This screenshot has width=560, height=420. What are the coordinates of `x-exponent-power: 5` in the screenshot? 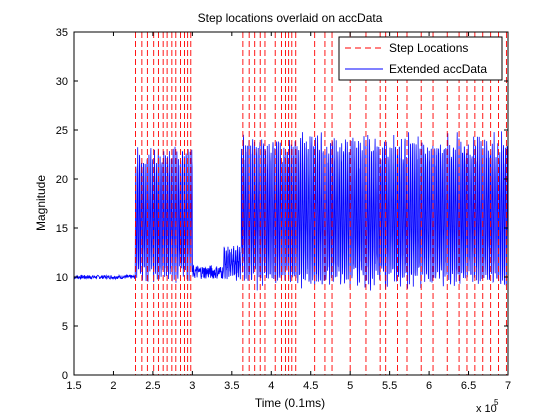 It's located at (496, 402).